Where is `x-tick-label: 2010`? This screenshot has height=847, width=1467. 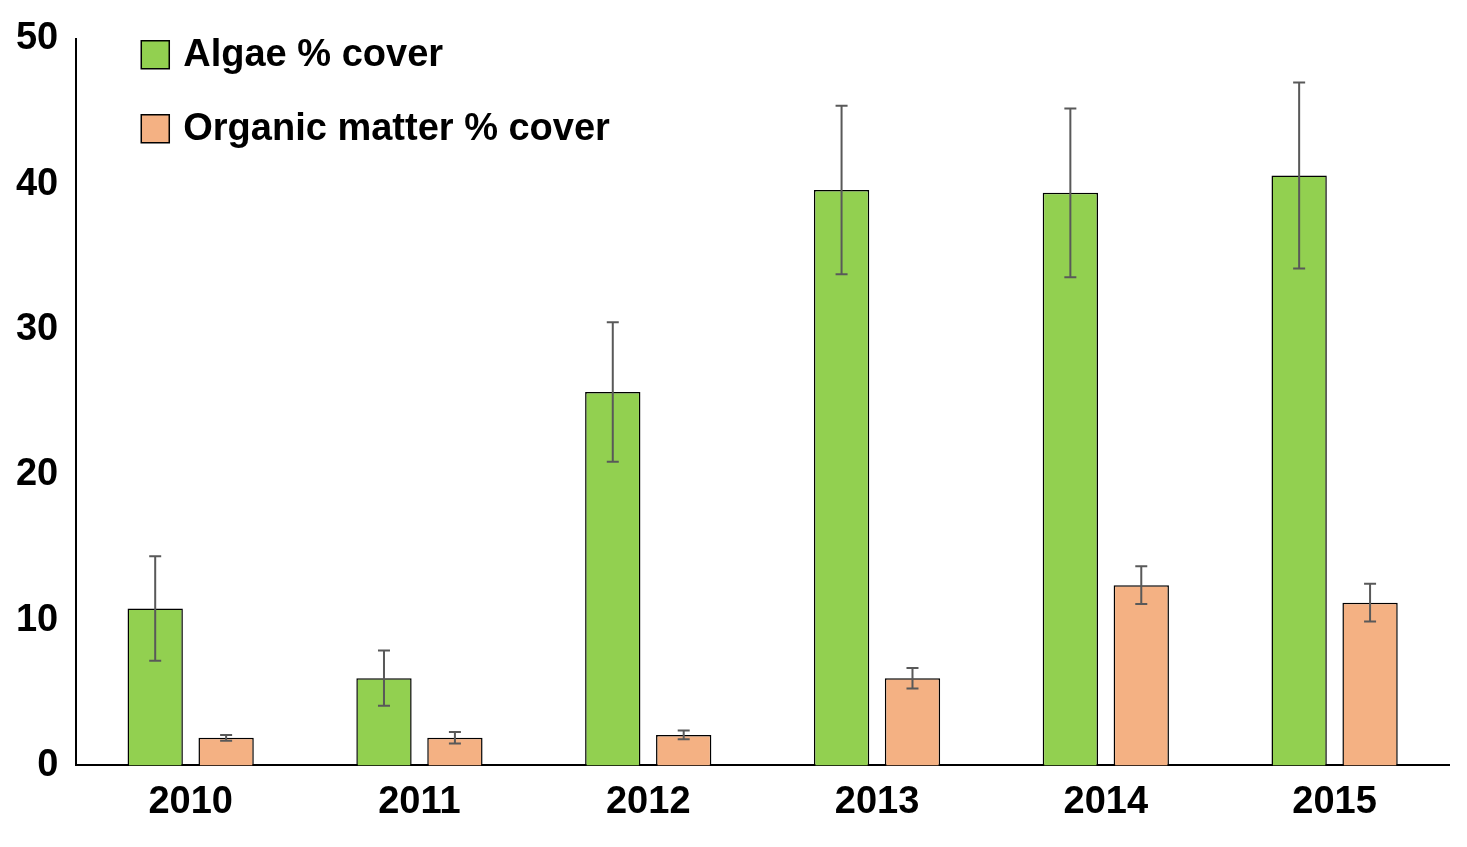
x-tick-label: 2010 is located at coordinates (190, 799).